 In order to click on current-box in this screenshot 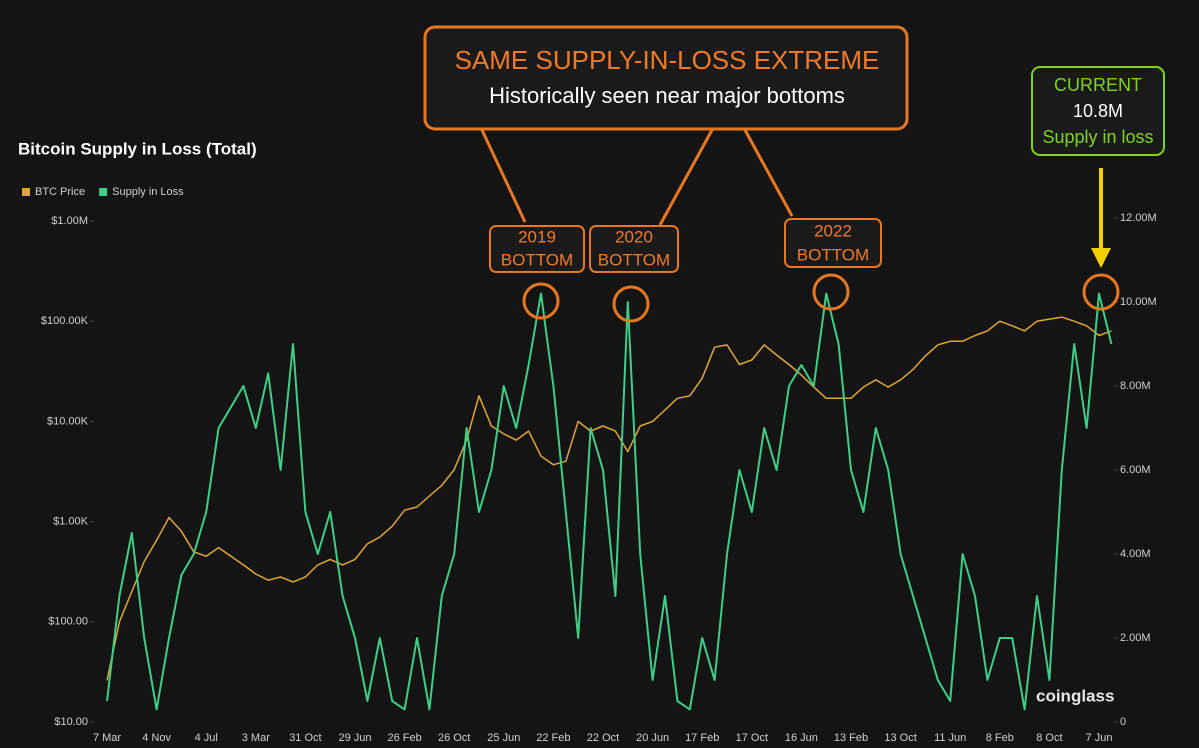, I will do `click(1098, 111)`.